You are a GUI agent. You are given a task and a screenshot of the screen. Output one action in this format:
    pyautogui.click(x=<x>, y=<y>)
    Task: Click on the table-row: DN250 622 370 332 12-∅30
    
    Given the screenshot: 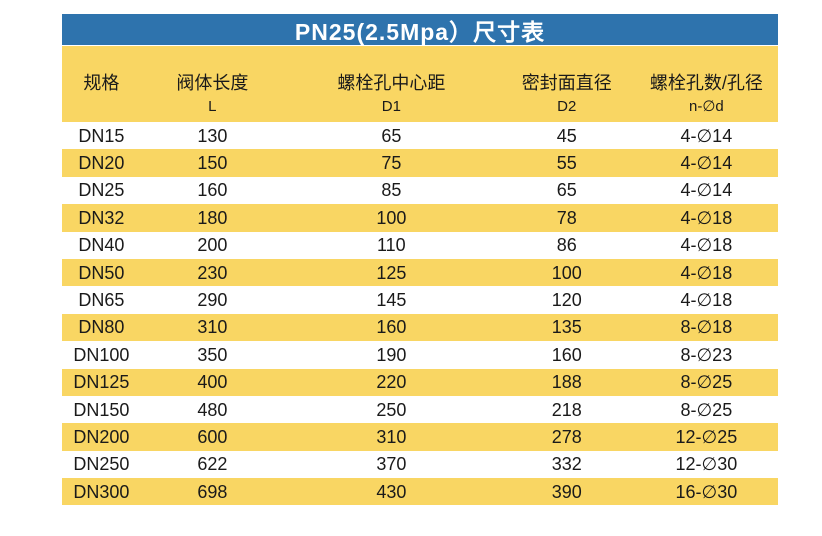 What is the action you would take?
    pyautogui.click(x=420, y=464)
    